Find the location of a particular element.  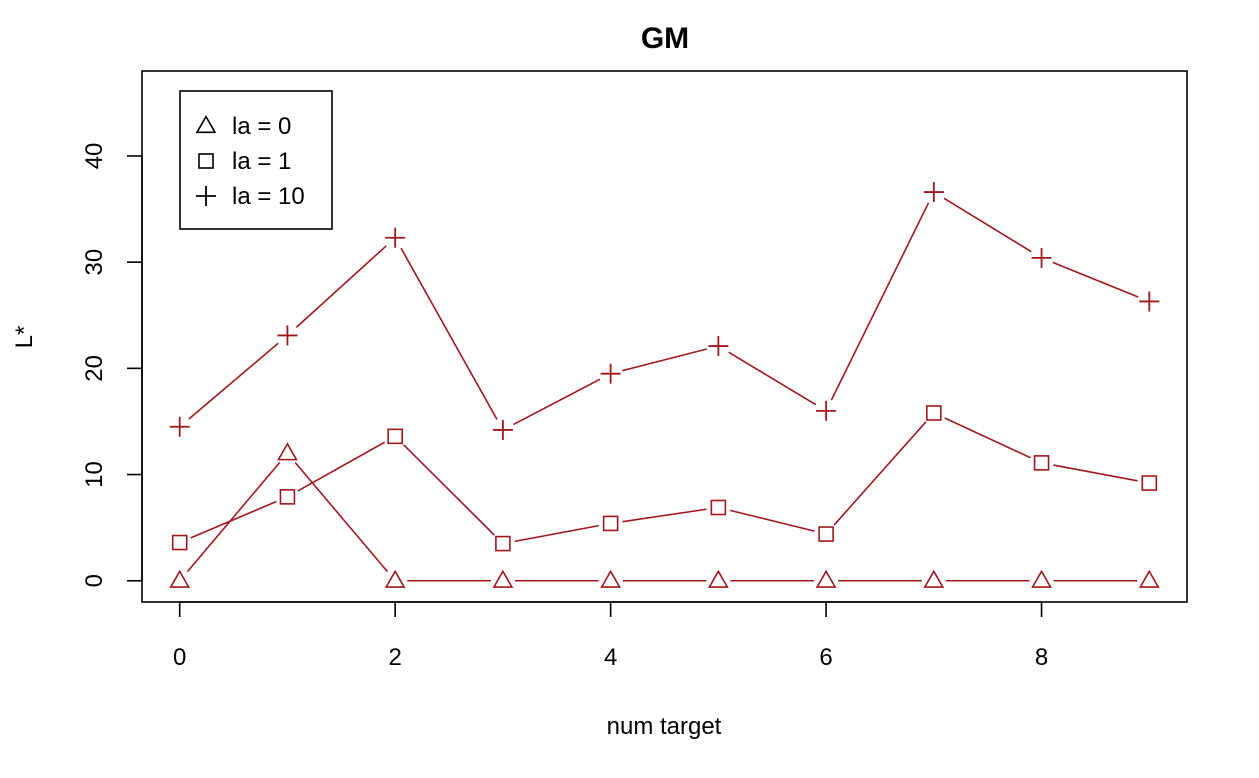

legend-plus-icon is located at coordinates (206, 196).